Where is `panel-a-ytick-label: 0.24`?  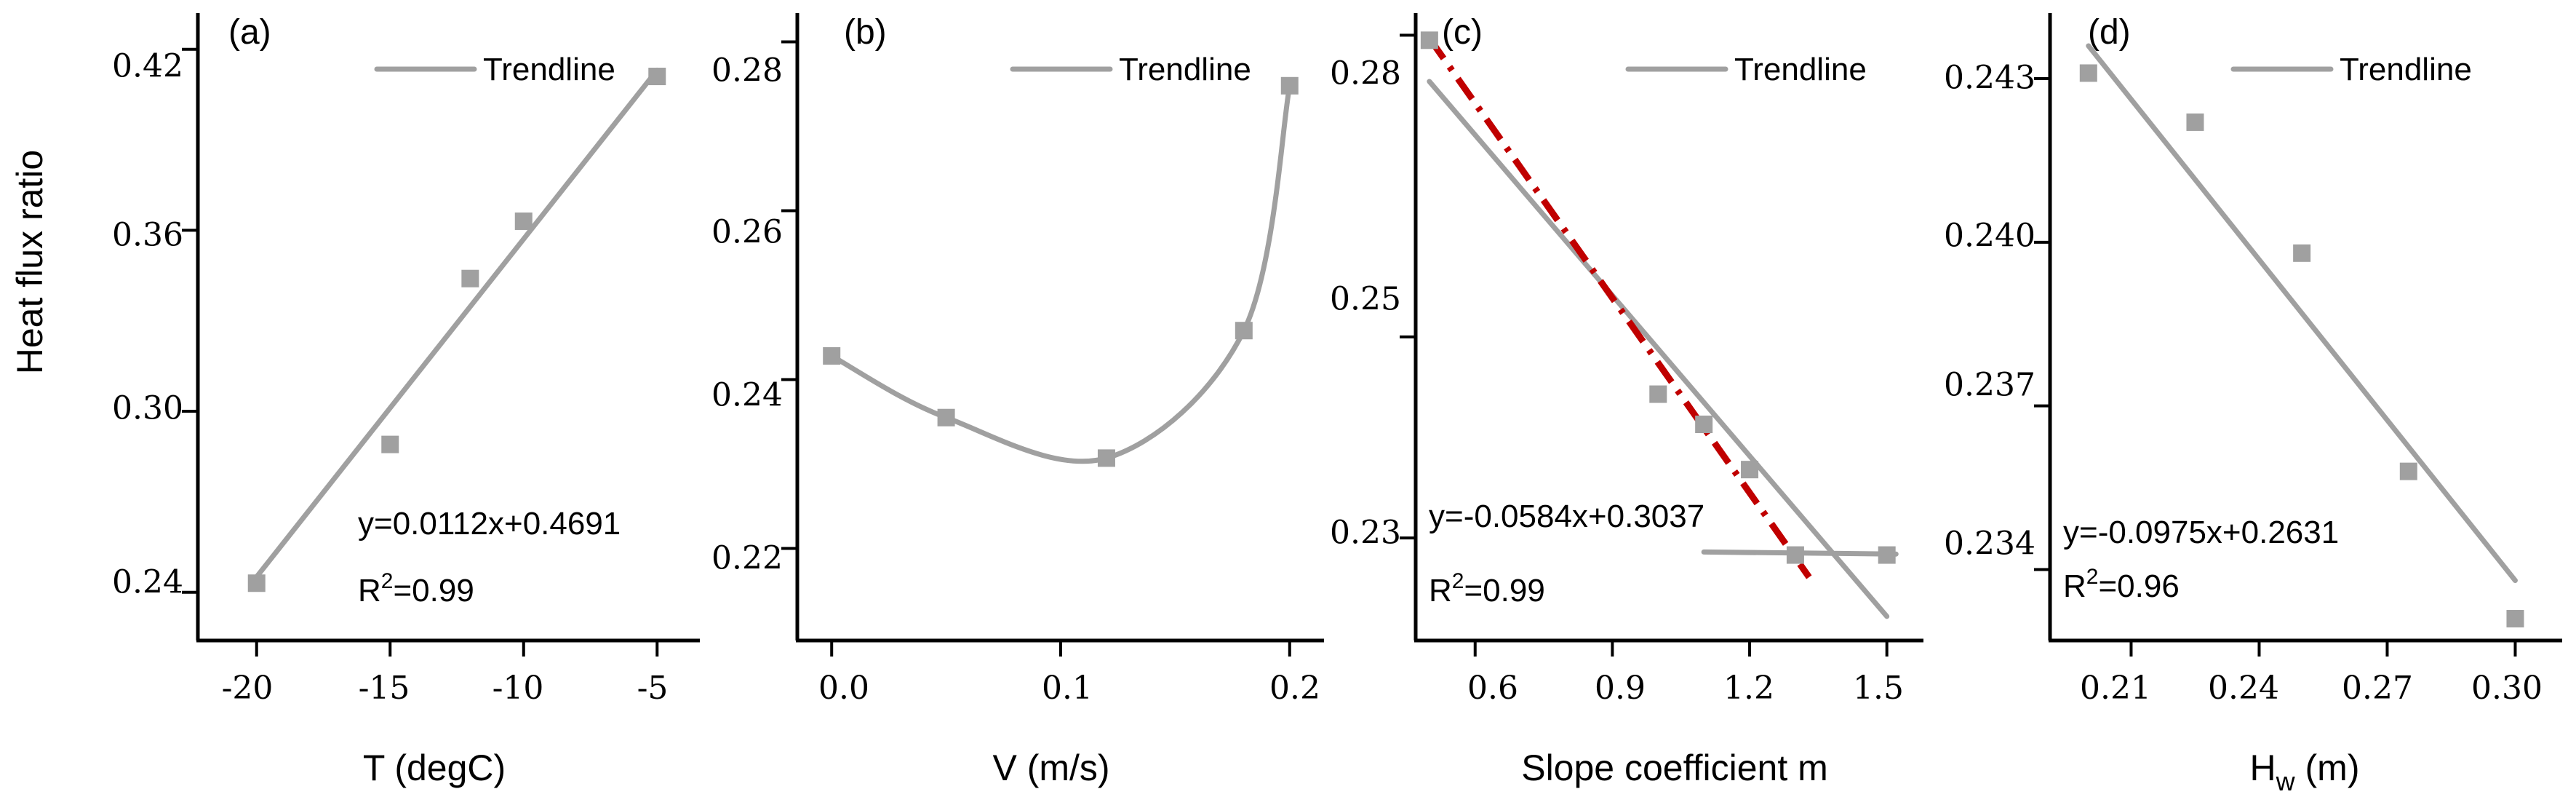 panel-a-ytick-label: 0.24 is located at coordinates (147, 582).